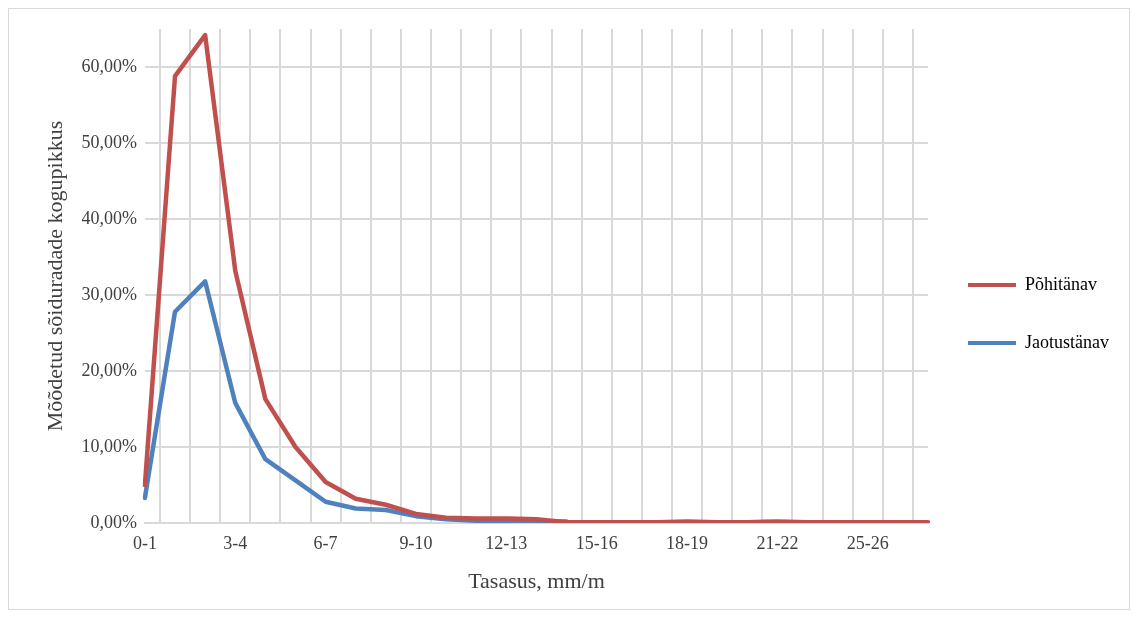 The height and width of the screenshot is (618, 1135). Describe the element at coordinates (596, 542) in the screenshot. I see `x-tick-label: 15-16` at that location.